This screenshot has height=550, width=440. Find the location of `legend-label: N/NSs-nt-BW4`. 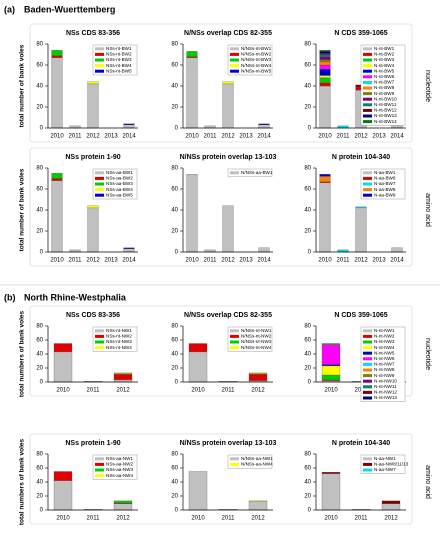

legend-label: N/NSs-nt-BW4 is located at coordinates (256, 65).